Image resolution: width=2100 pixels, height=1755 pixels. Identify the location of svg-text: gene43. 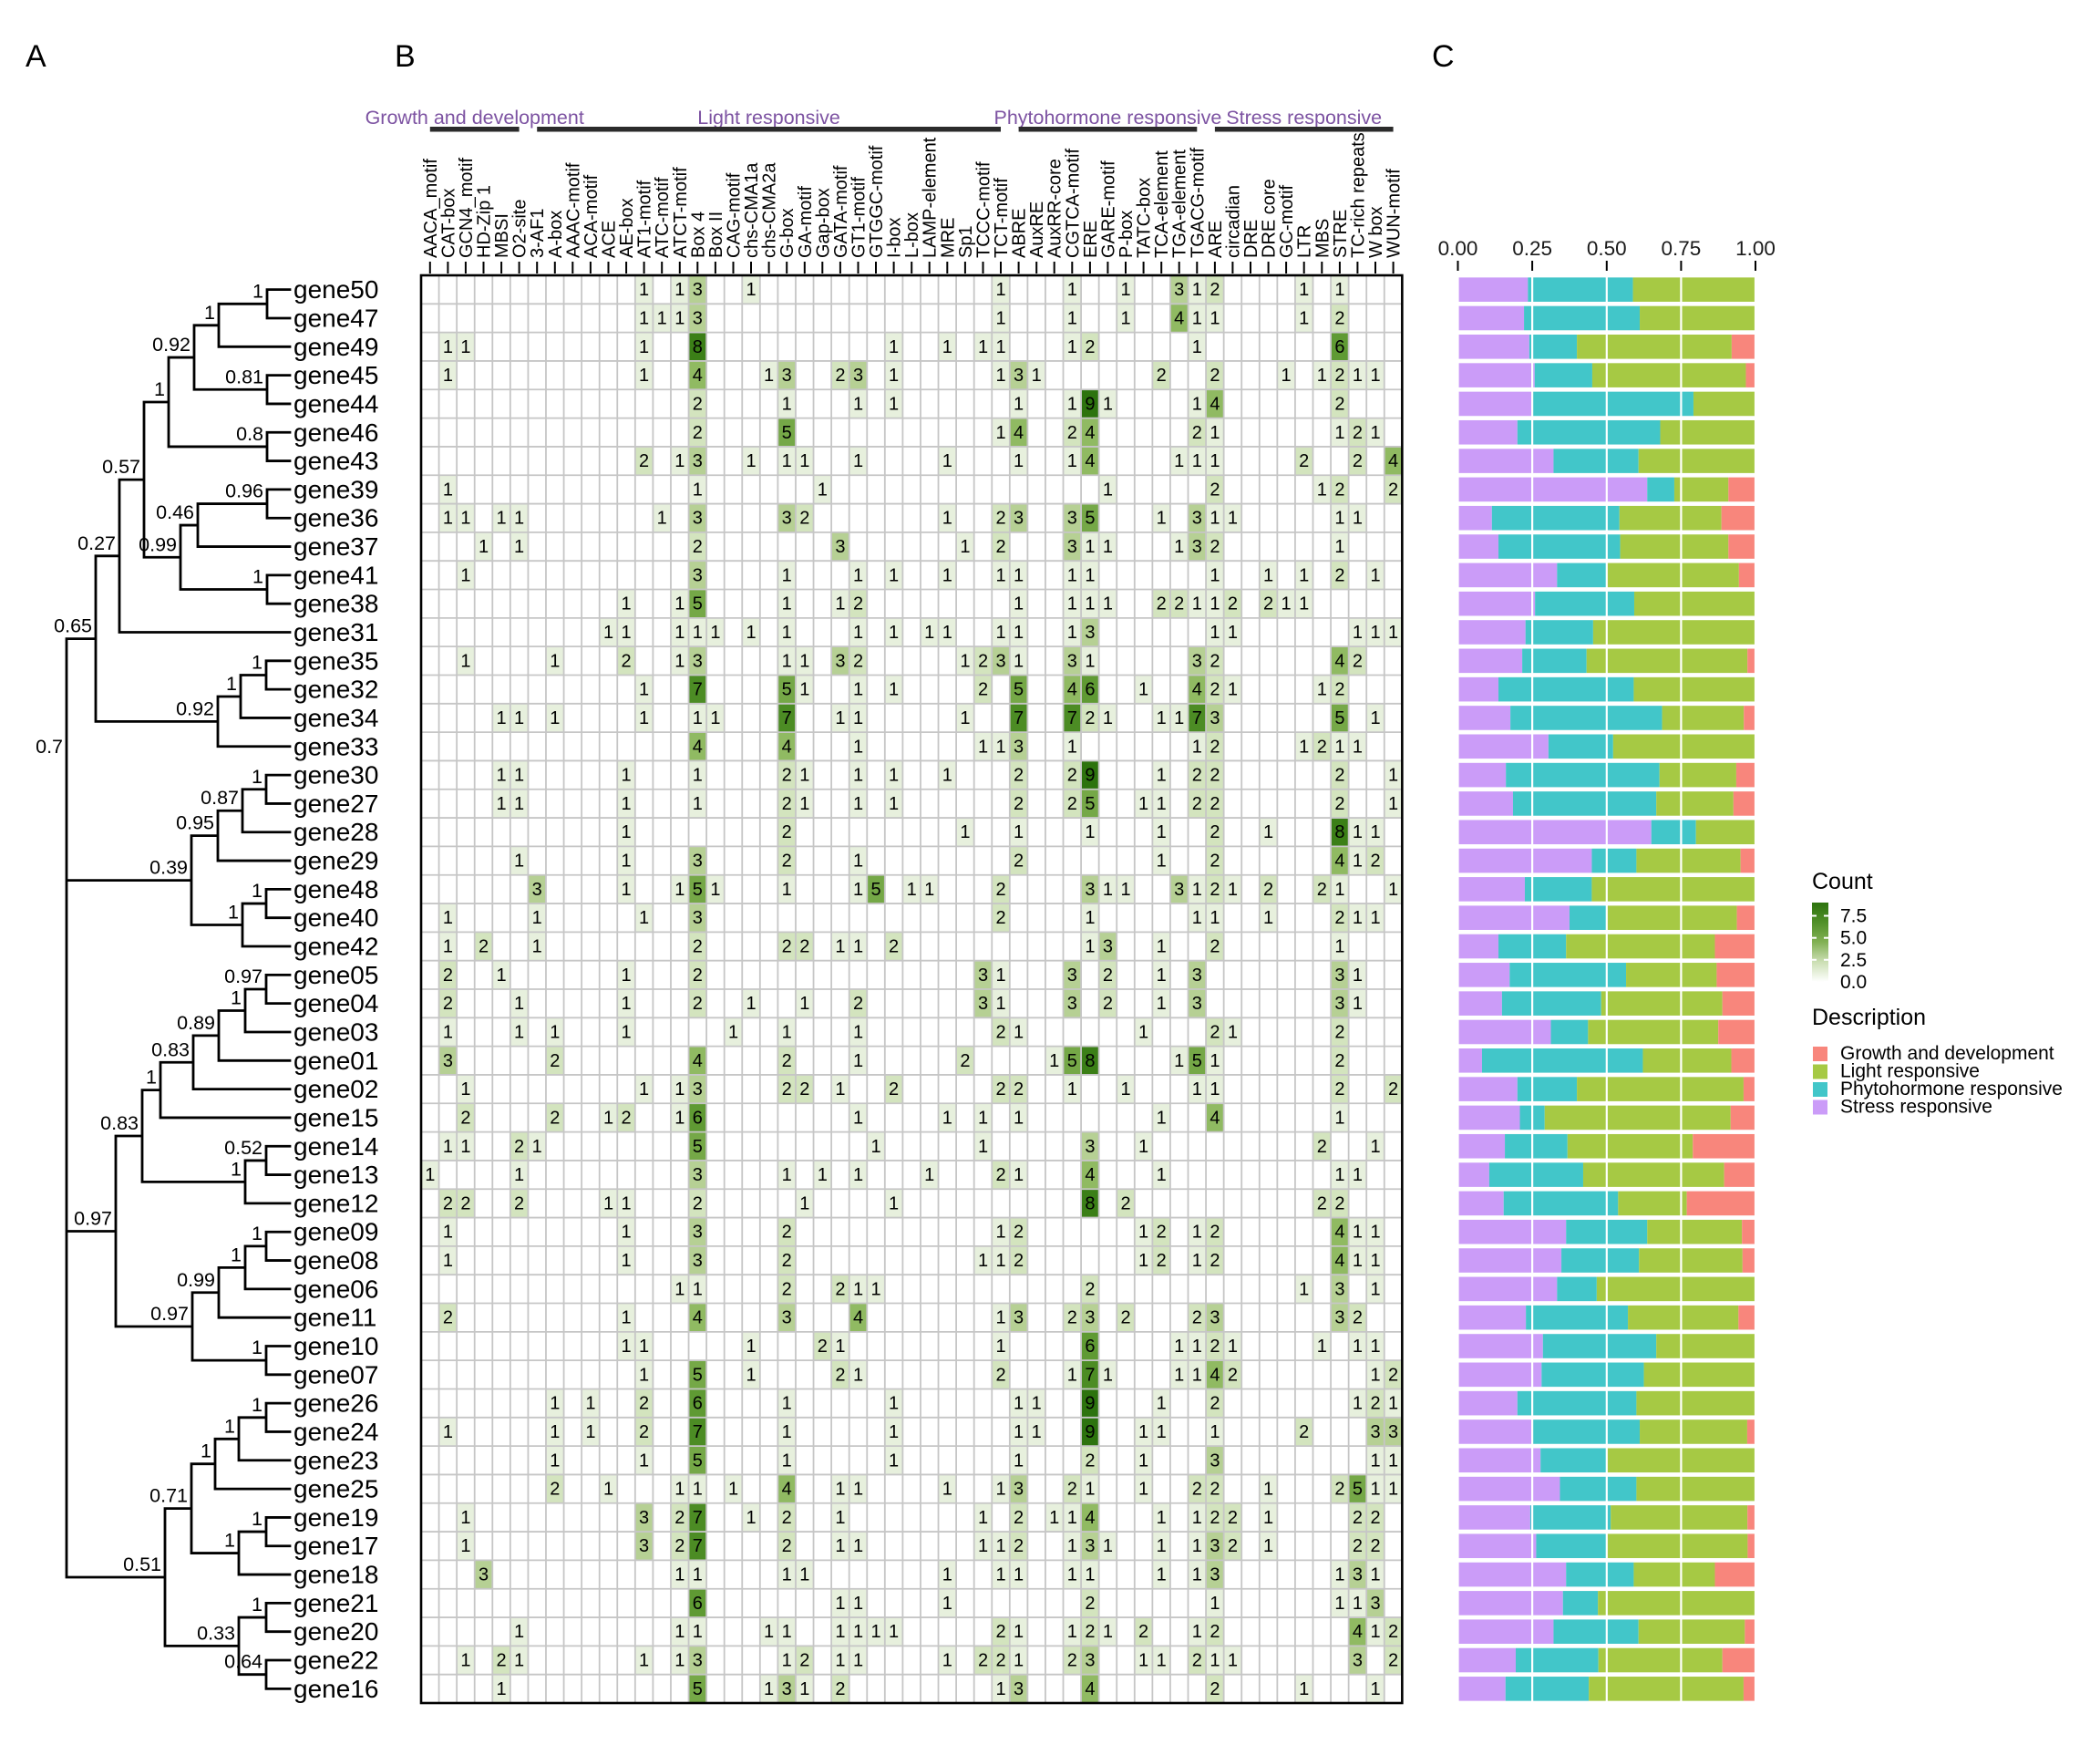
(336, 461).